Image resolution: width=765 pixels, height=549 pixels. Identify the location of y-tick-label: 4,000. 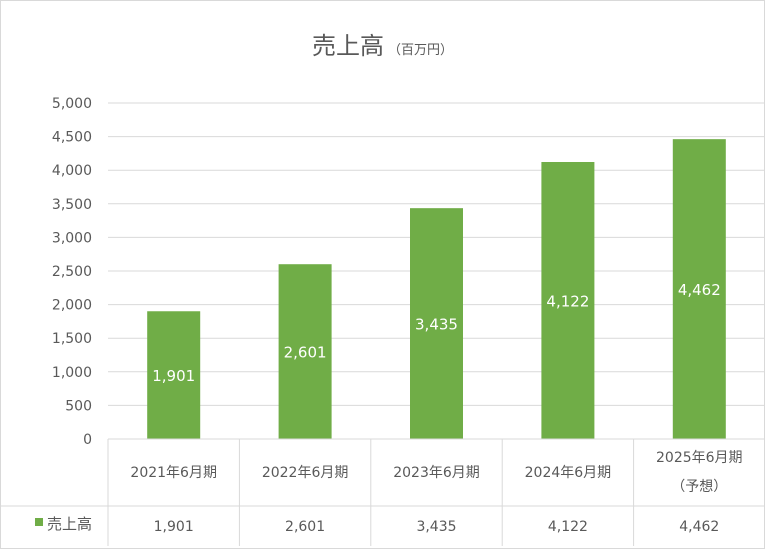
(72, 171).